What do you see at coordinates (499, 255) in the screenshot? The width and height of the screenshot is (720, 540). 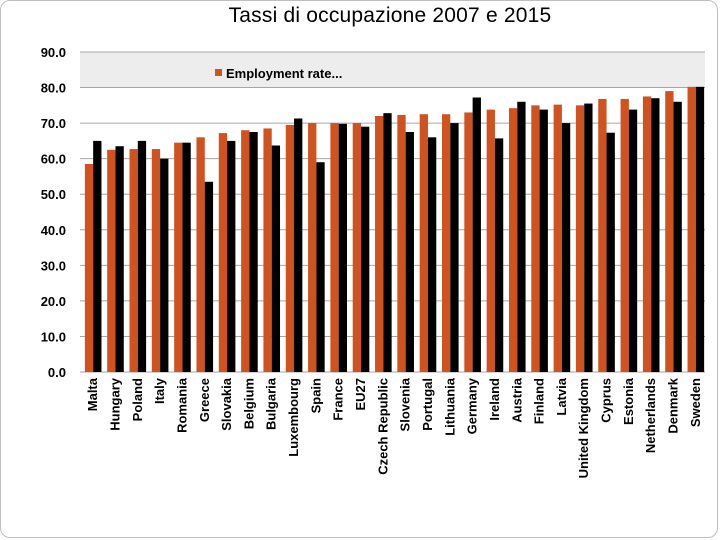 I see `bar-series2-ireland` at bounding box center [499, 255].